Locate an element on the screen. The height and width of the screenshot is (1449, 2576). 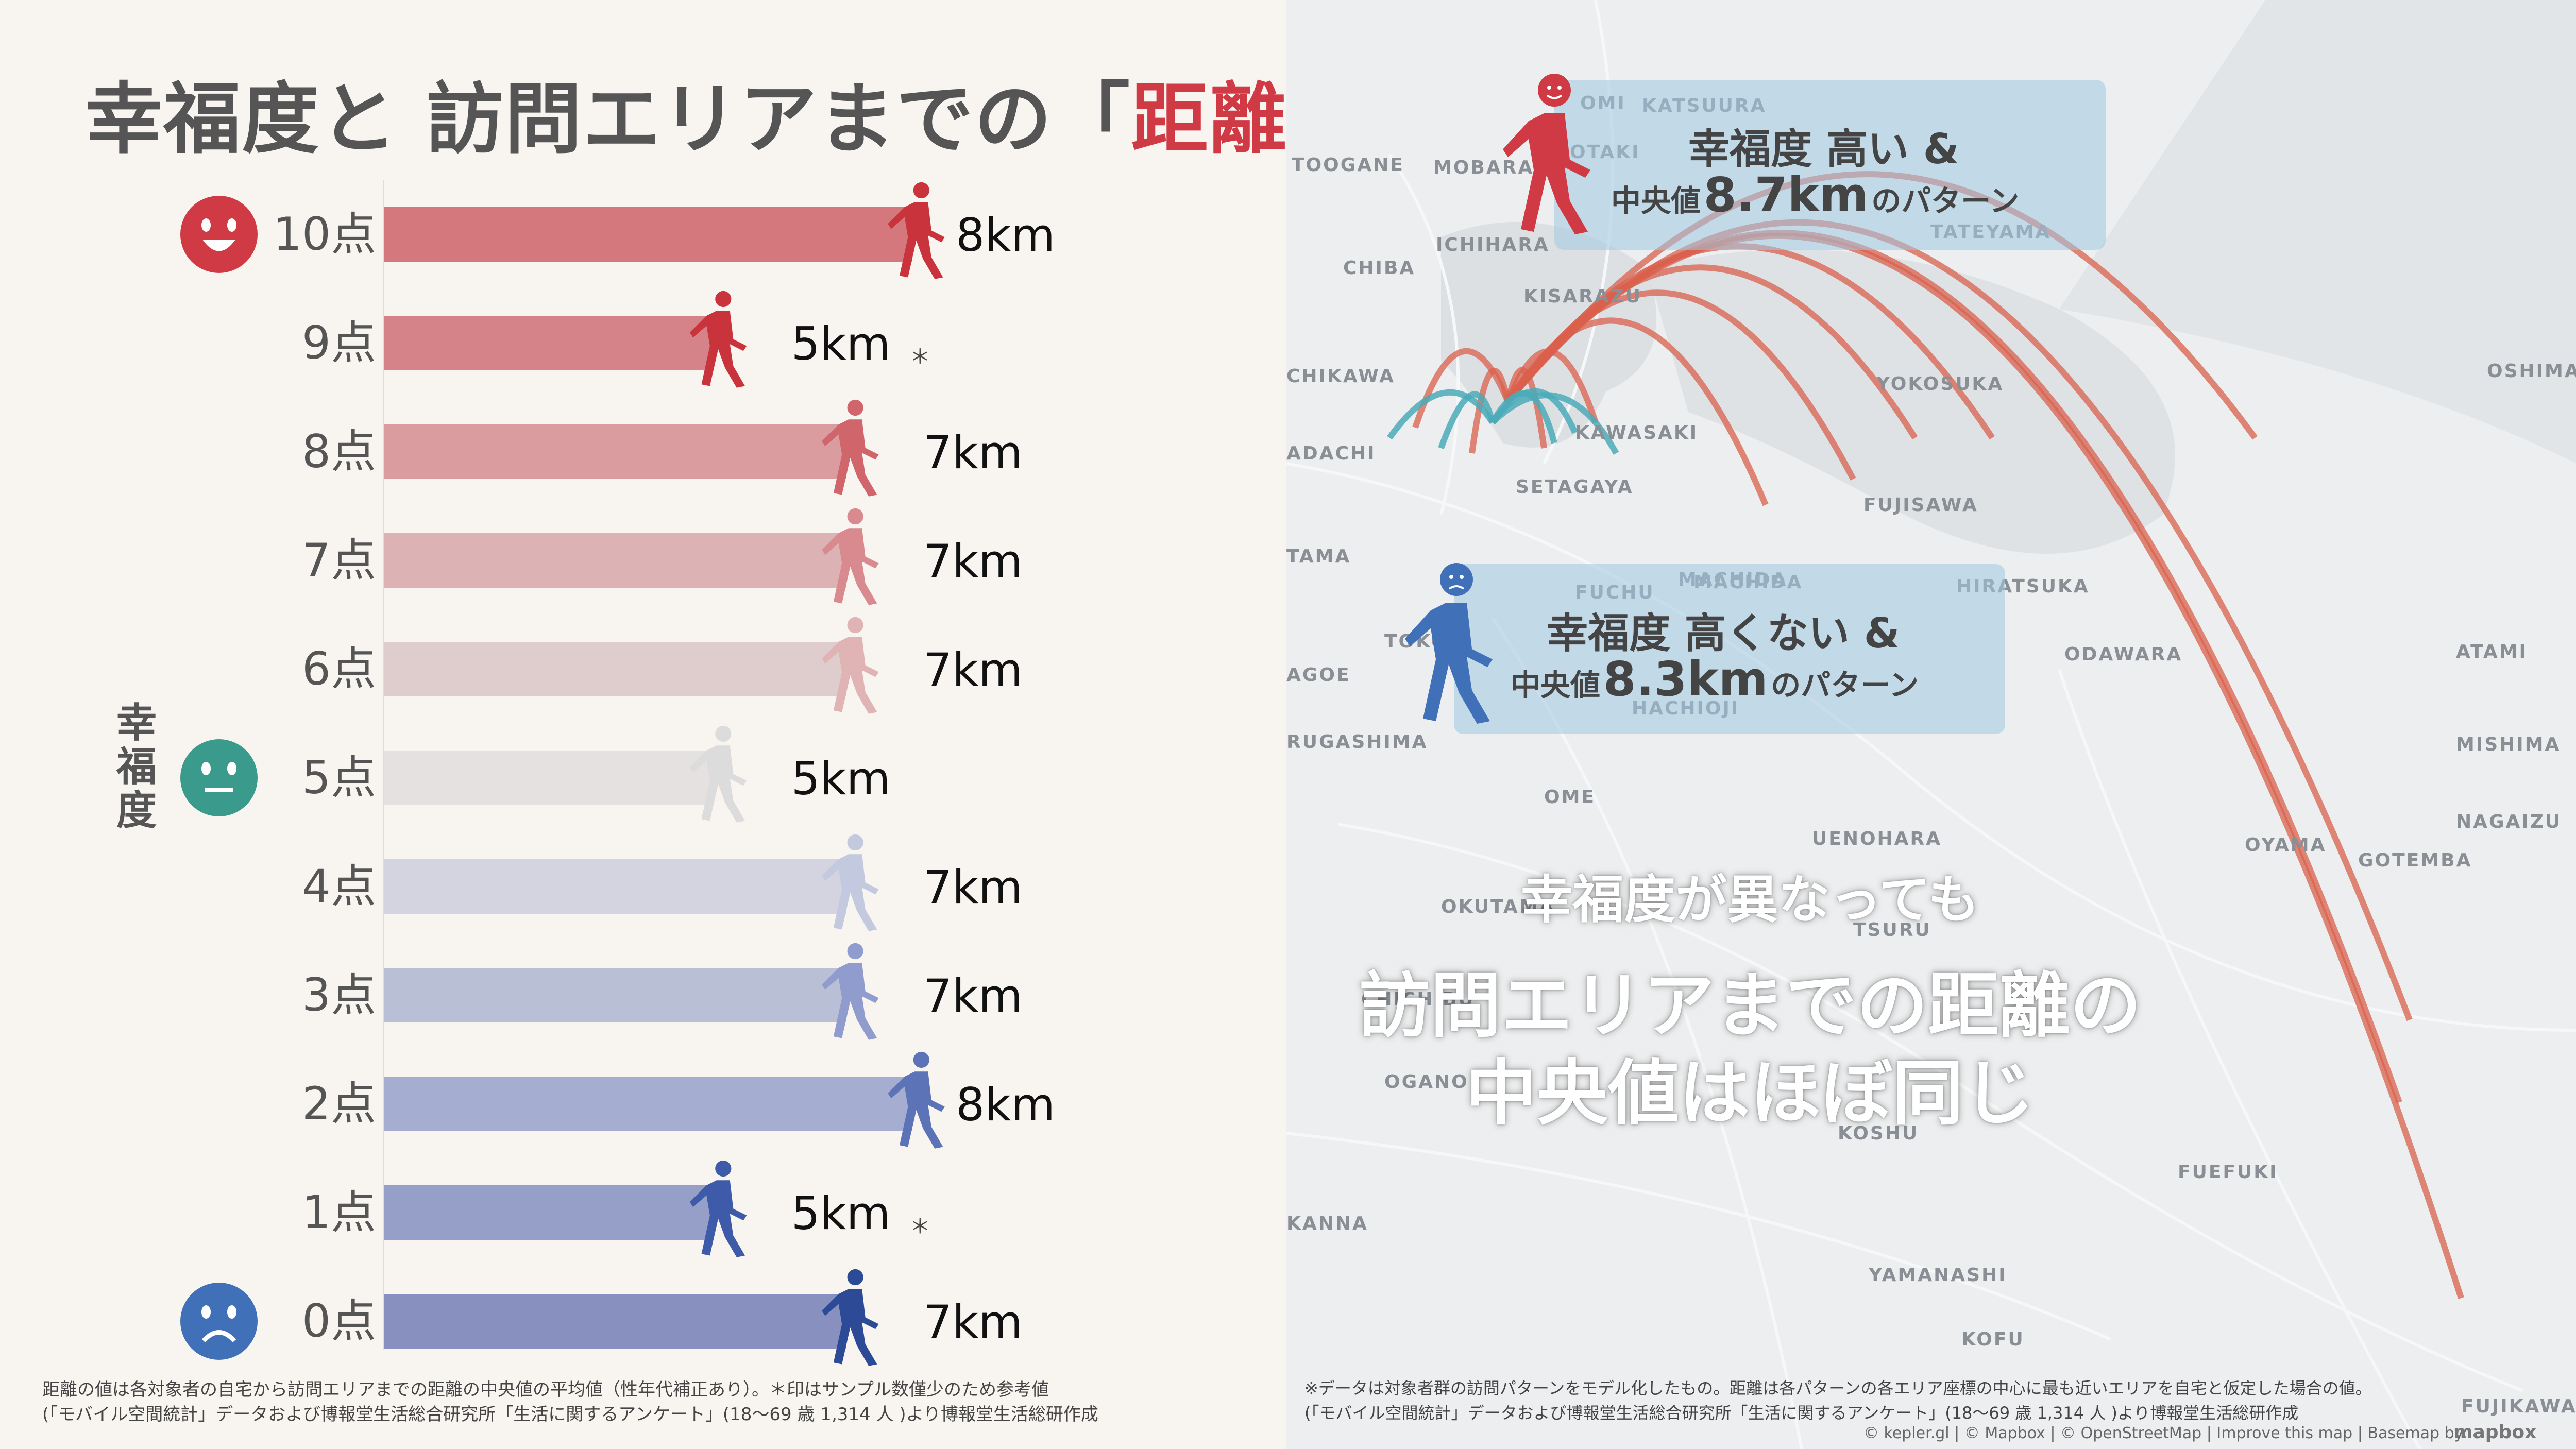
map-place-label: FUEFUKI is located at coordinates (2228, 1172).